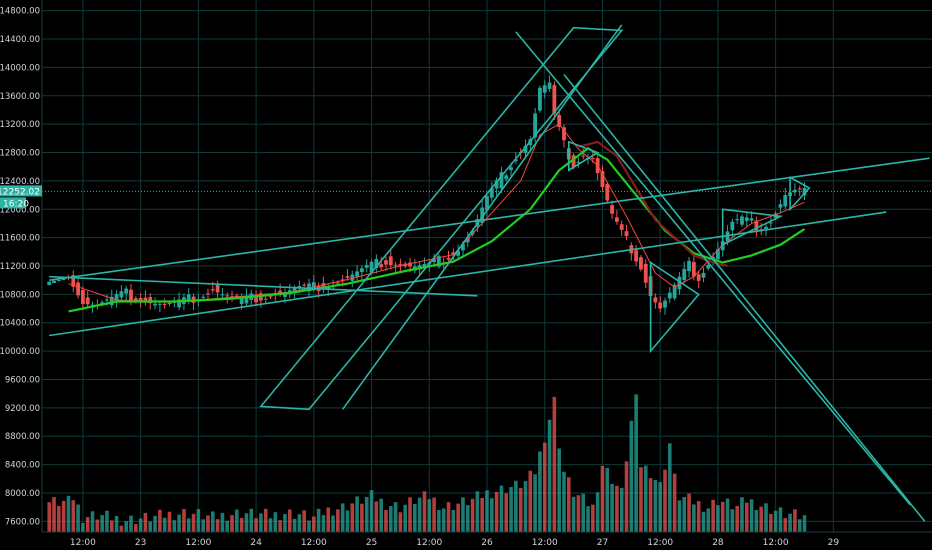  What do you see at coordinates (20, 40) in the screenshot?
I see `y-tick-label: 14400.00` at bounding box center [20, 40].